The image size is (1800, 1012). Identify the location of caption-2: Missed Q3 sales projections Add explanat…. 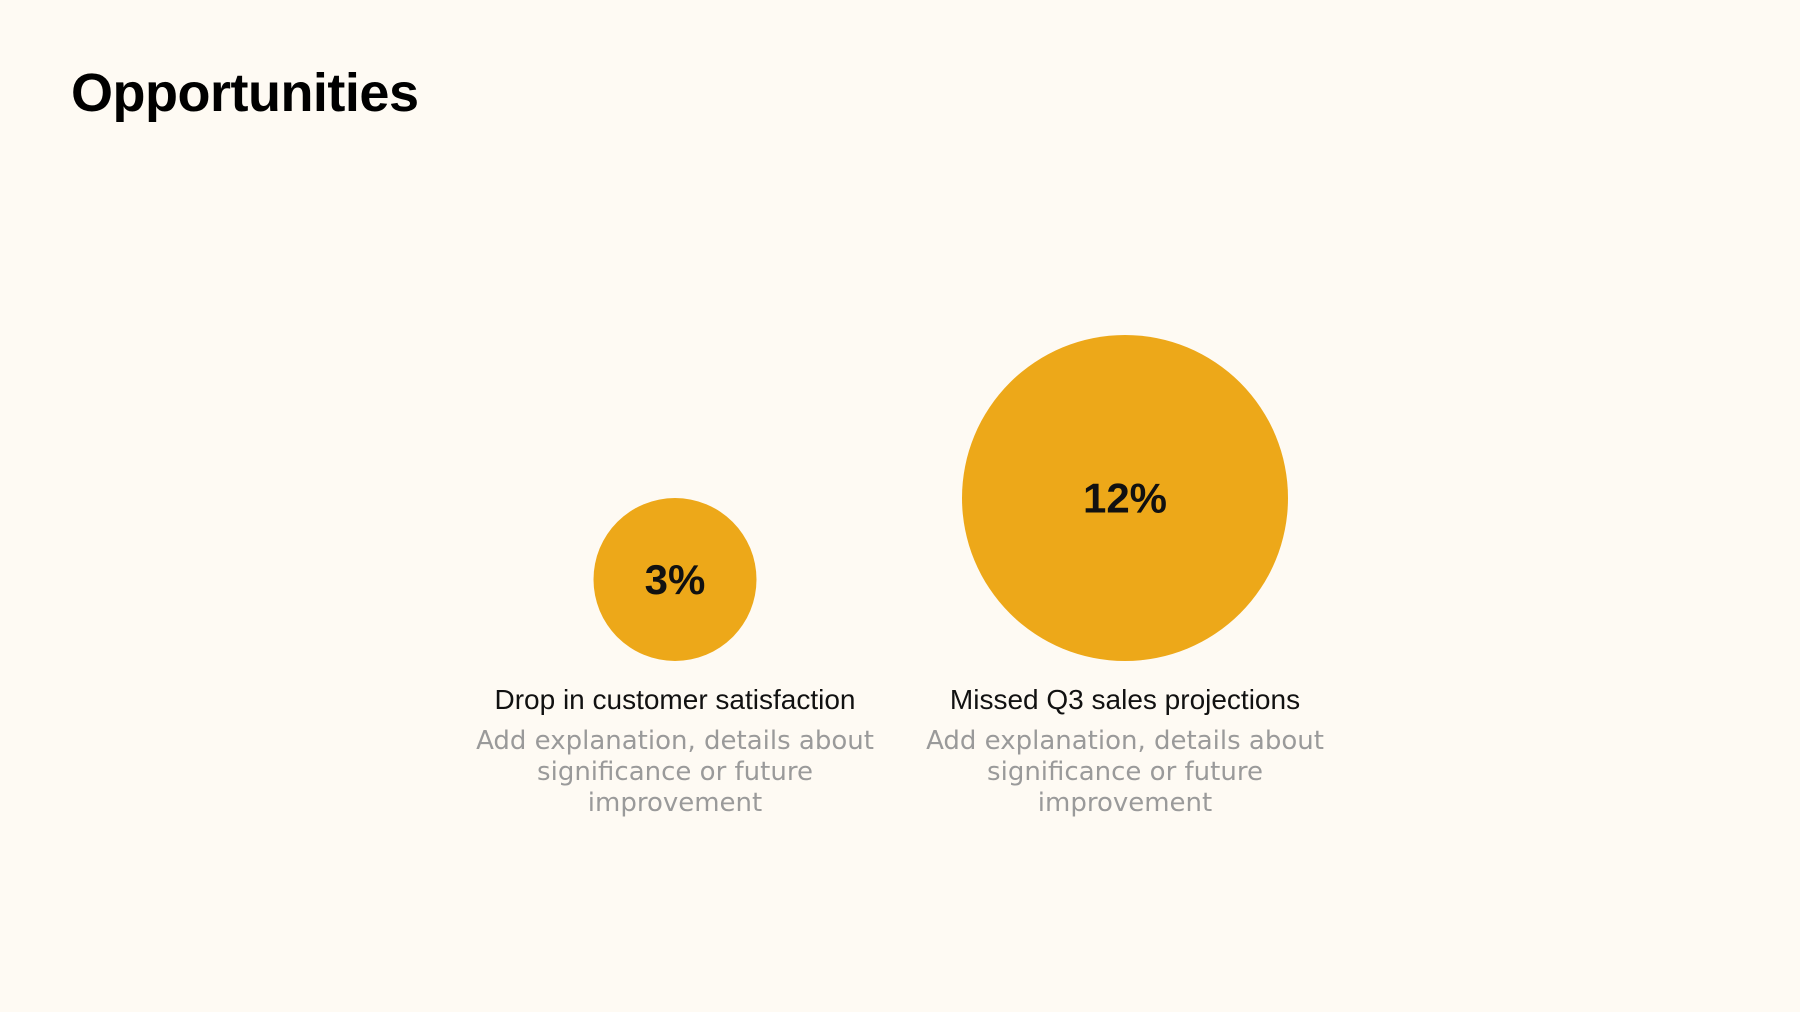
(1125, 750).